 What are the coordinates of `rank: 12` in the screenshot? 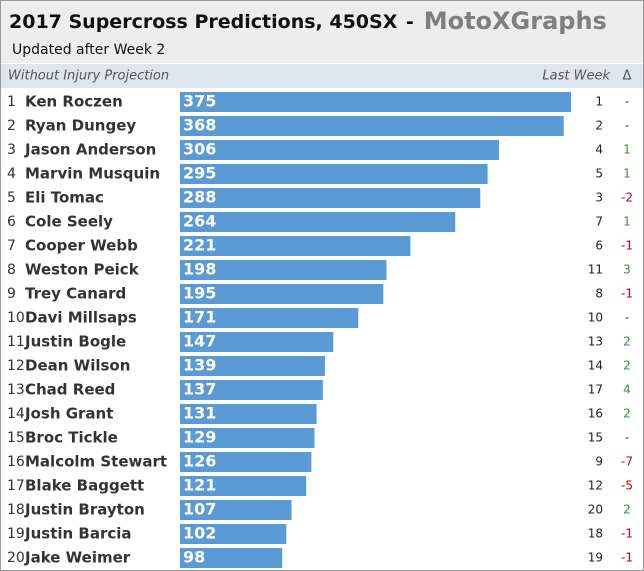 It's located at (16, 366).